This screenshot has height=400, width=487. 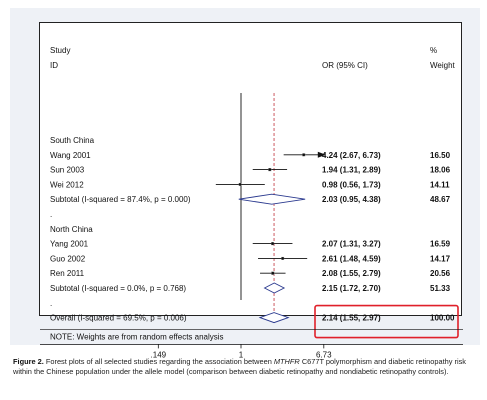 I want to click on row-weight-yang-2001: 16.59, so click(x=440, y=244).